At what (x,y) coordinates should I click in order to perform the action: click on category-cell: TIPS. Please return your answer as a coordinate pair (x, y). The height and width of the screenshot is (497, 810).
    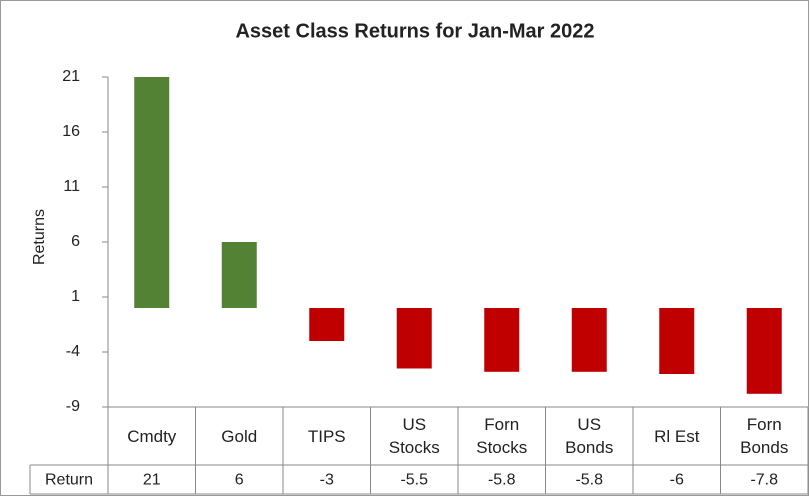
    Looking at the image, I should click on (326, 436).